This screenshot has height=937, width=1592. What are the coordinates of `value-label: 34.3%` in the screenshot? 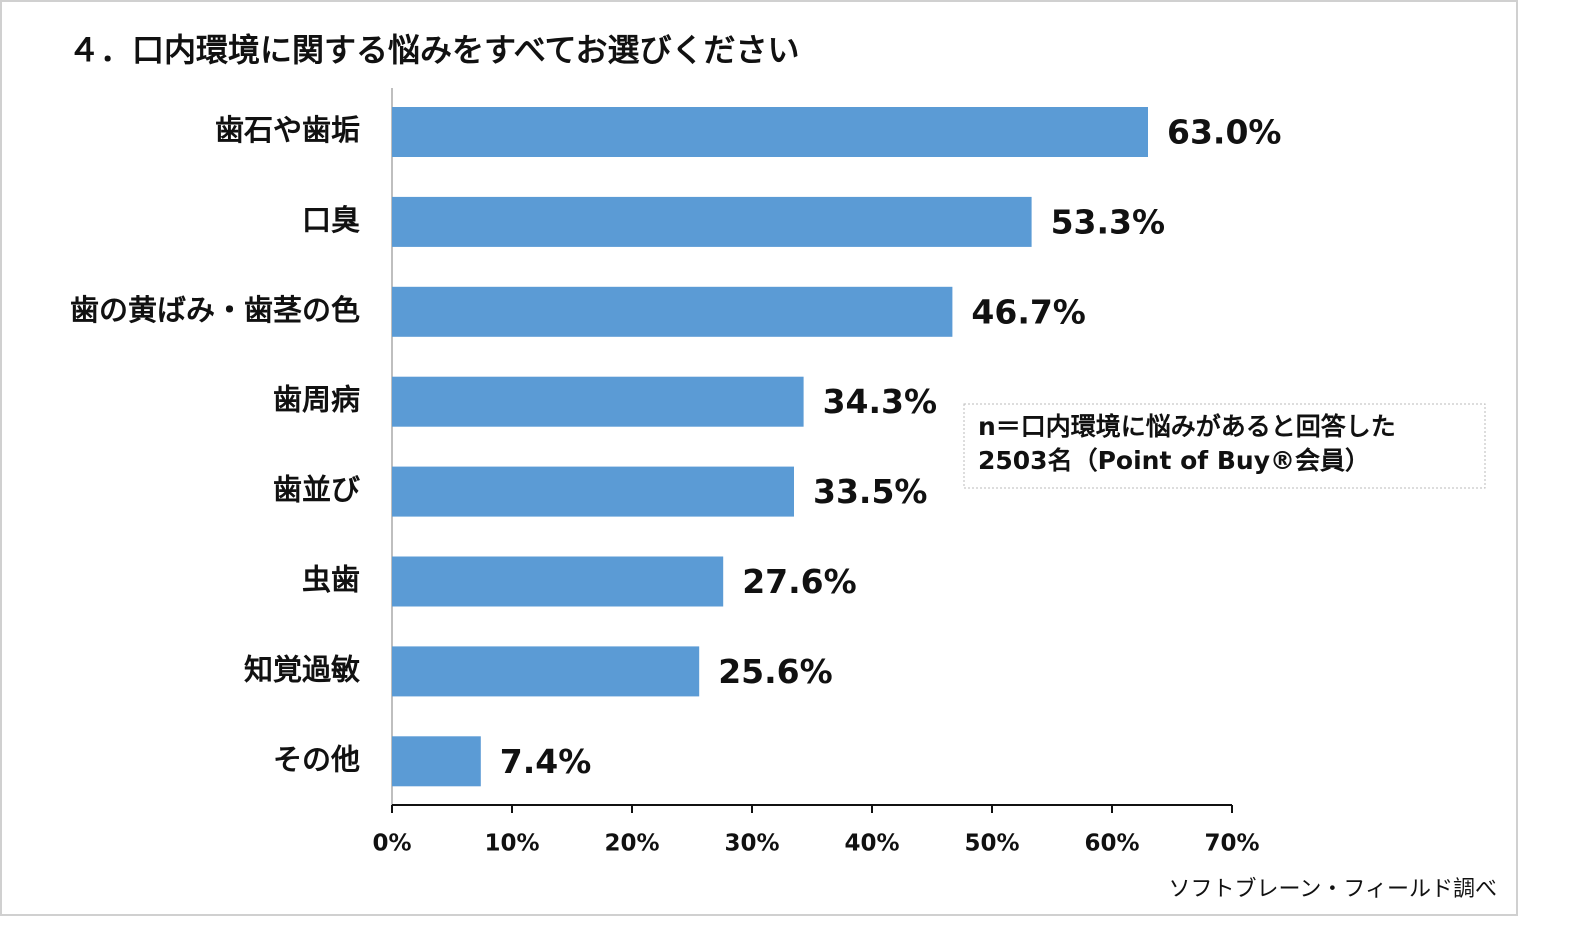 It's located at (880, 401).